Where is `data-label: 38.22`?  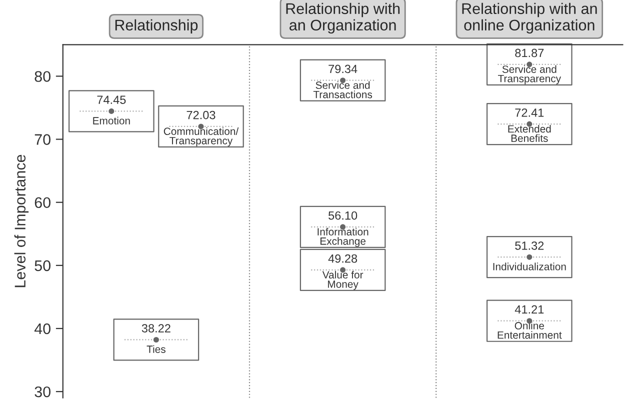 data-label: 38.22 is located at coordinates (156, 328).